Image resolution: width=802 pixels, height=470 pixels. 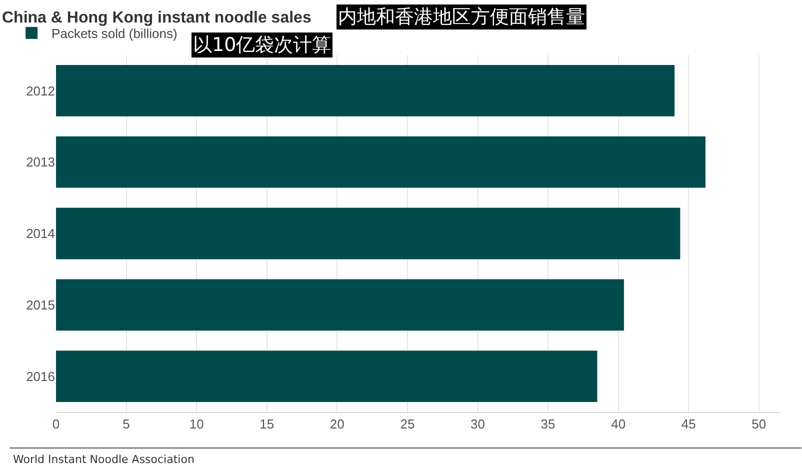 What do you see at coordinates (461, 17) in the screenshot?
I see `text: 内地和香港地区方便面销售量` at bounding box center [461, 17].